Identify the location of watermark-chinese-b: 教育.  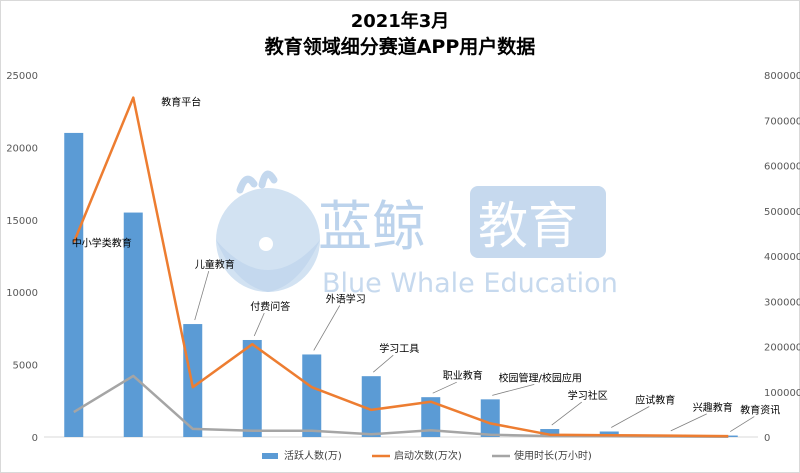
(528, 226).